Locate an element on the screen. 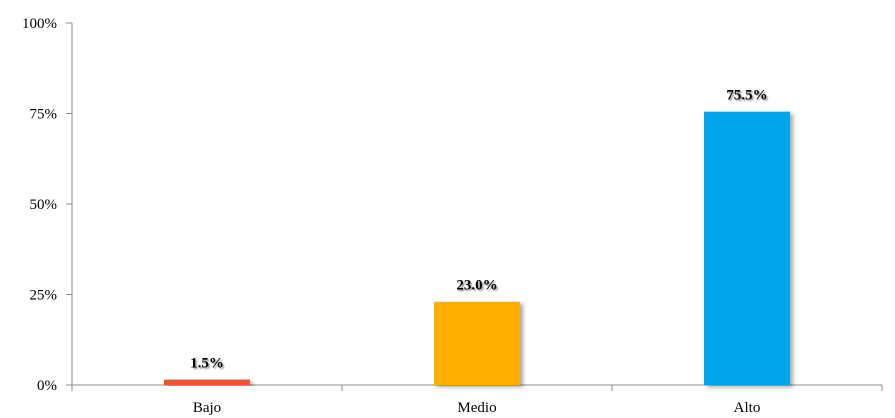  data-label-medio: 23.0% is located at coordinates (476, 286).